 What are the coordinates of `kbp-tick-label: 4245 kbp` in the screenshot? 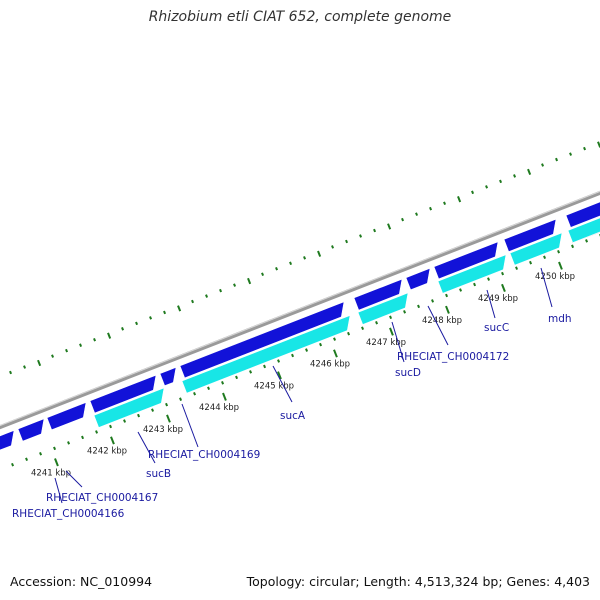 It's located at (274, 387).